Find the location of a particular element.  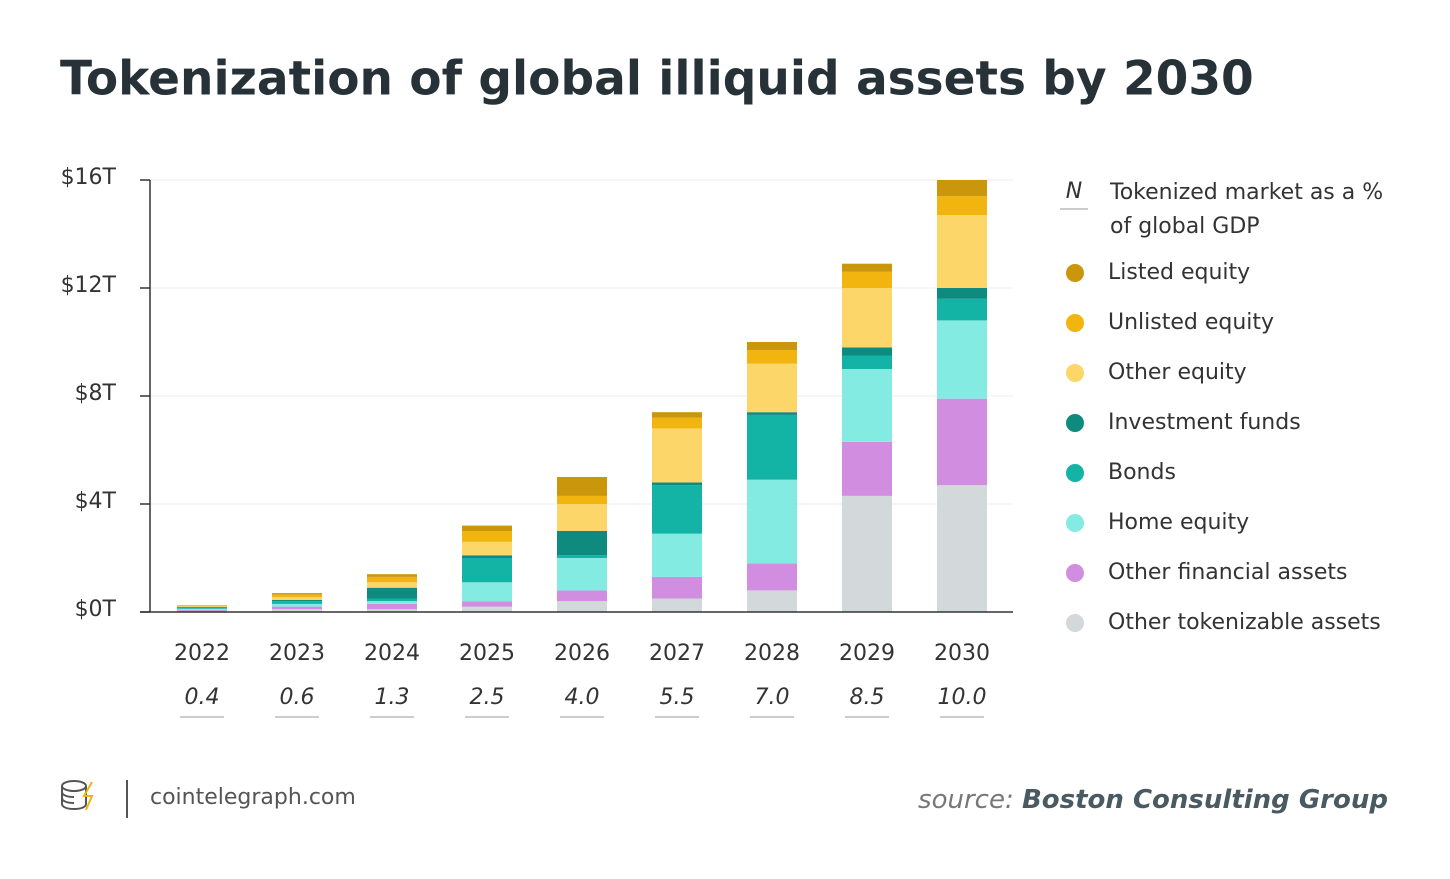

gdp-share-label: 2.5 is located at coordinates (487, 697).